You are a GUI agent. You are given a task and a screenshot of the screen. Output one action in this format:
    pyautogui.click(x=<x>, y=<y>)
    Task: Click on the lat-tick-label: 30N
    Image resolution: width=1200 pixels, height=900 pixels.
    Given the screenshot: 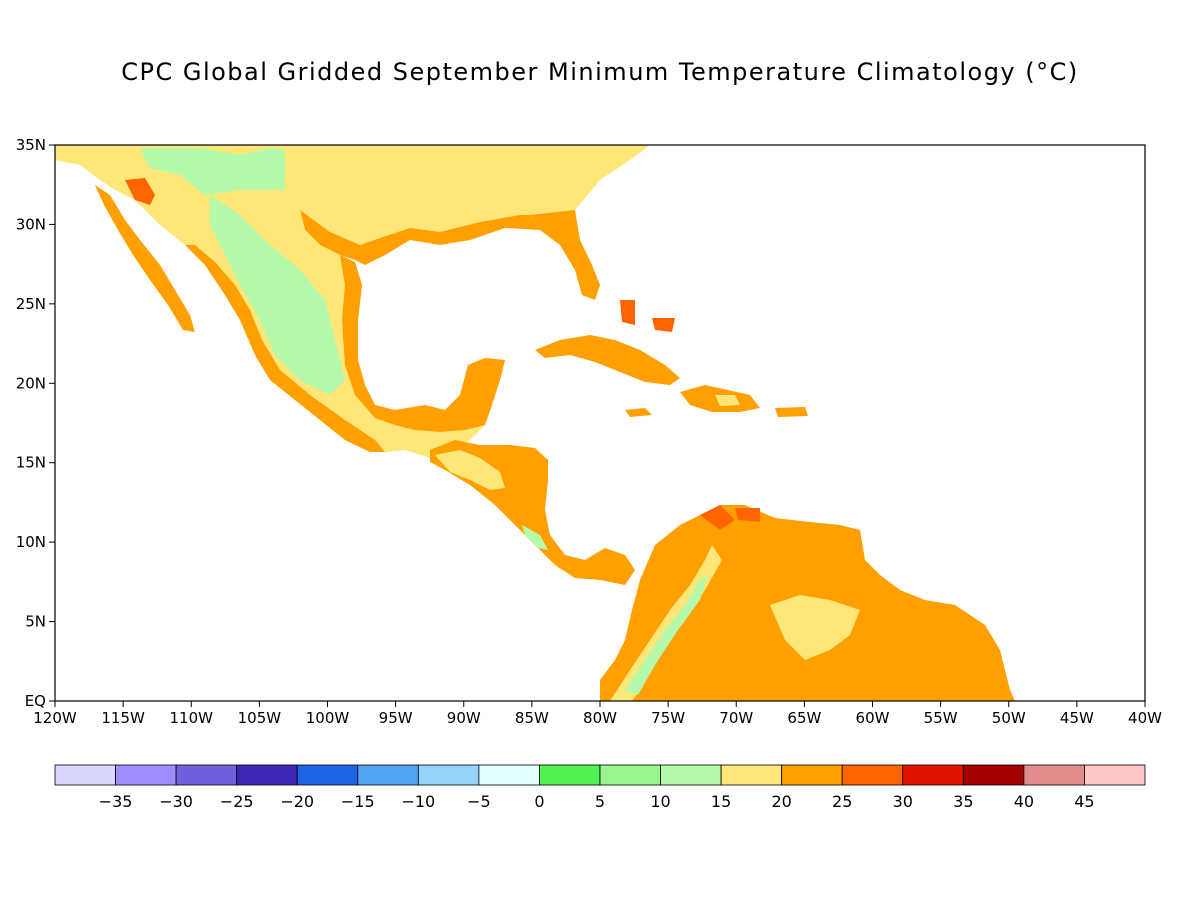 What is the action you would take?
    pyautogui.click(x=31, y=224)
    